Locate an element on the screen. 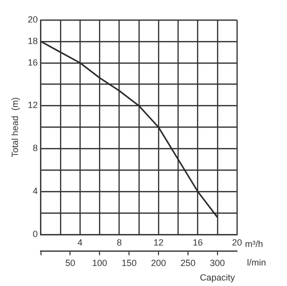 The width and height of the screenshot is (287, 286). x2-tick-label: 300 is located at coordinates (217, 263).